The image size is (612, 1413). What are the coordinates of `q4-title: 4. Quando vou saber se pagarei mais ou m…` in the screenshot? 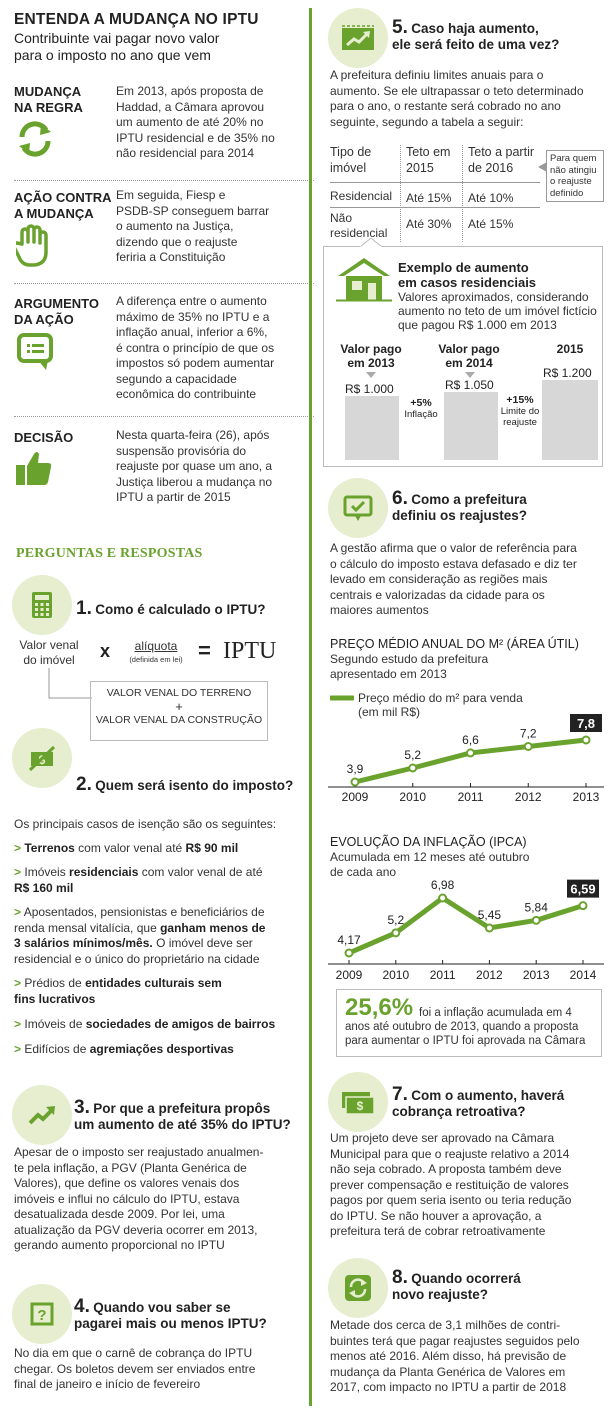 It's located at (170, 1313).